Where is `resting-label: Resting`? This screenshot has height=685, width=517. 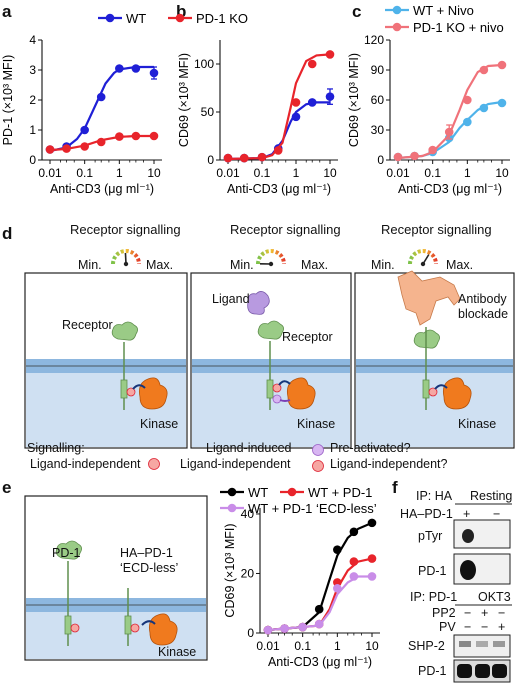
resting-label: Resting is located at coordinates (491, 496).